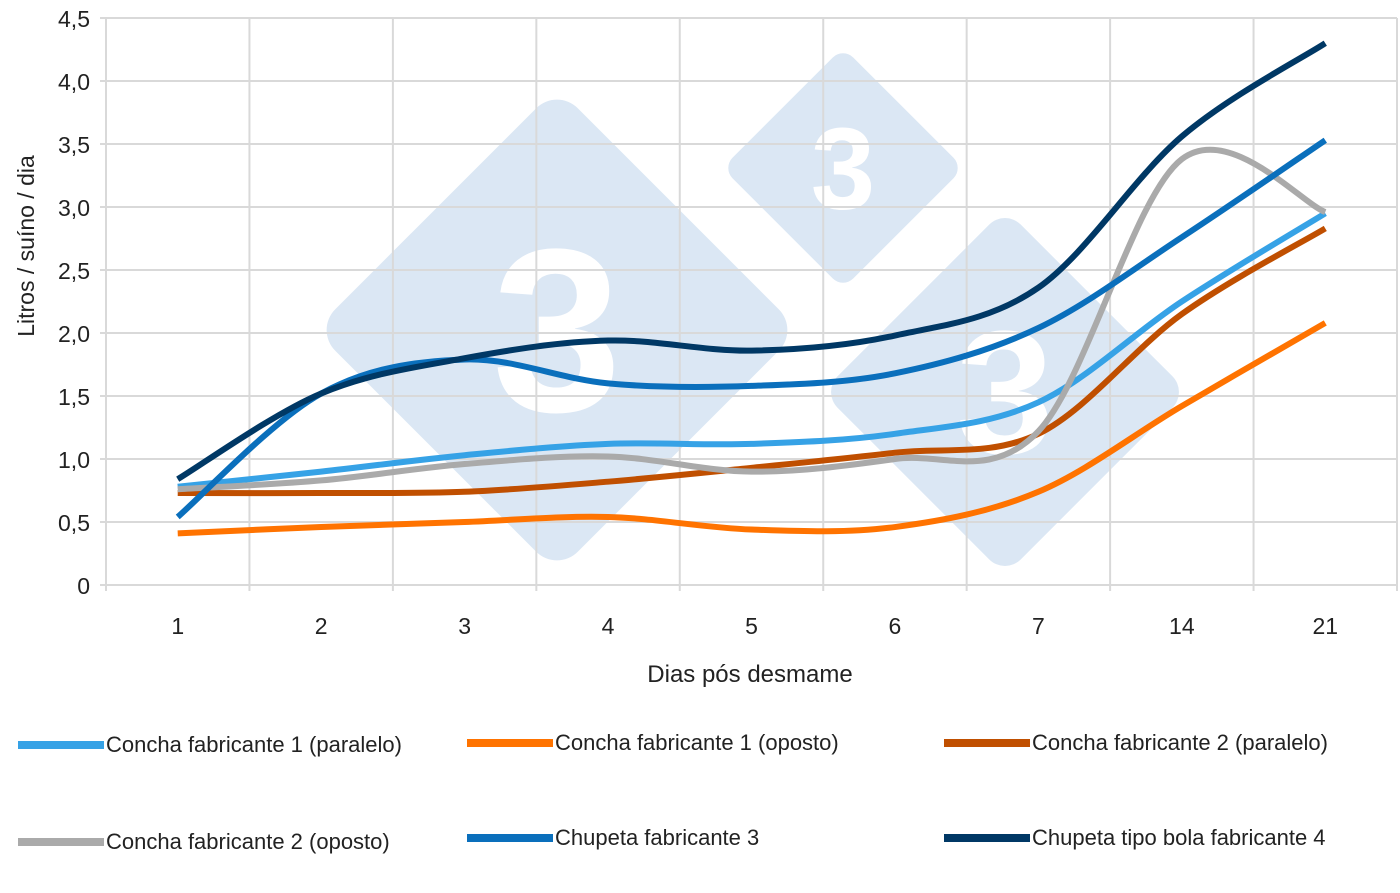 The image size is (1400, 893). What do you see at coordinates (74, 145) in the screenshot?
I see `y-tick-label: 3,5` at bounding box center [74, 145].